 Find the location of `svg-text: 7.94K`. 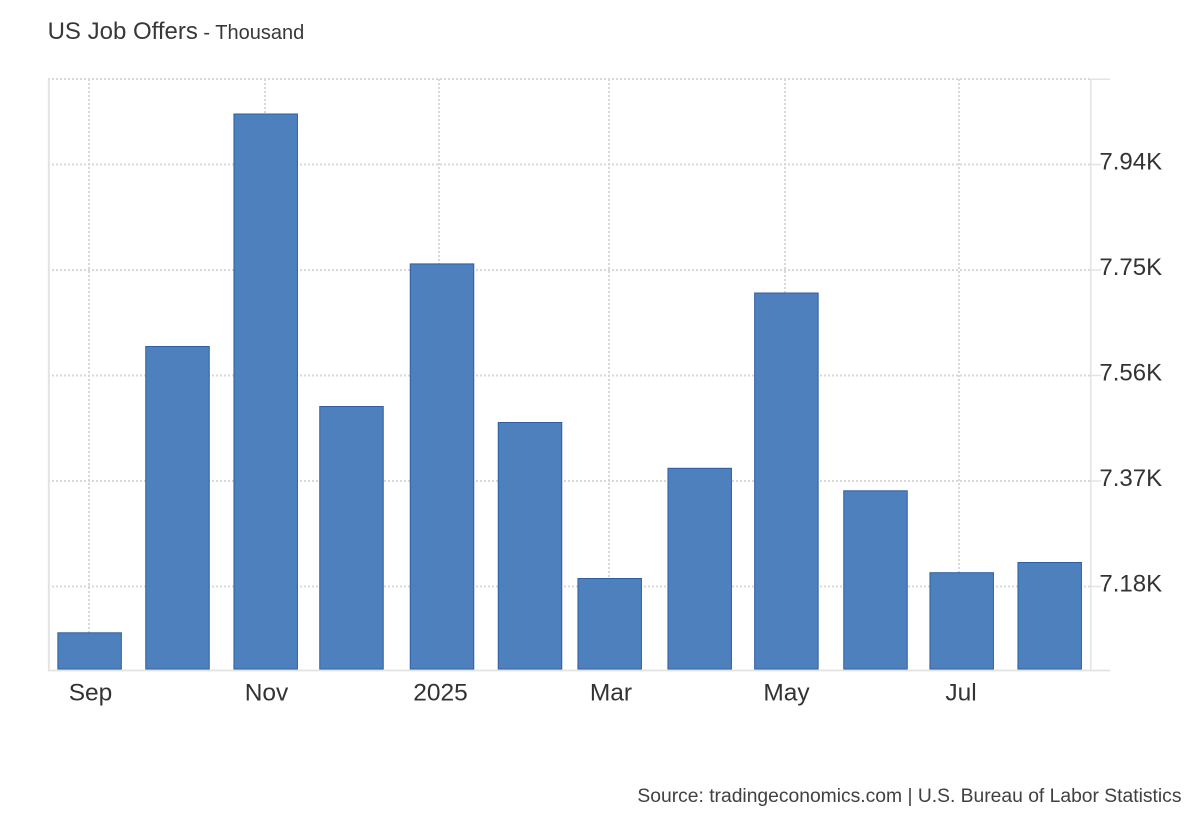

svg-text: 7.94K is located at coordinates (1130, 162).